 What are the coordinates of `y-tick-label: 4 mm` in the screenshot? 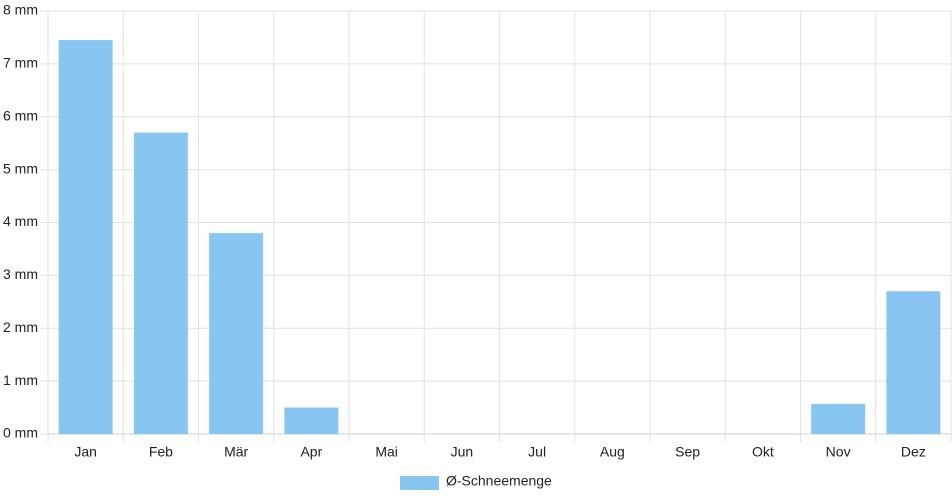 It's located at (20, 221).